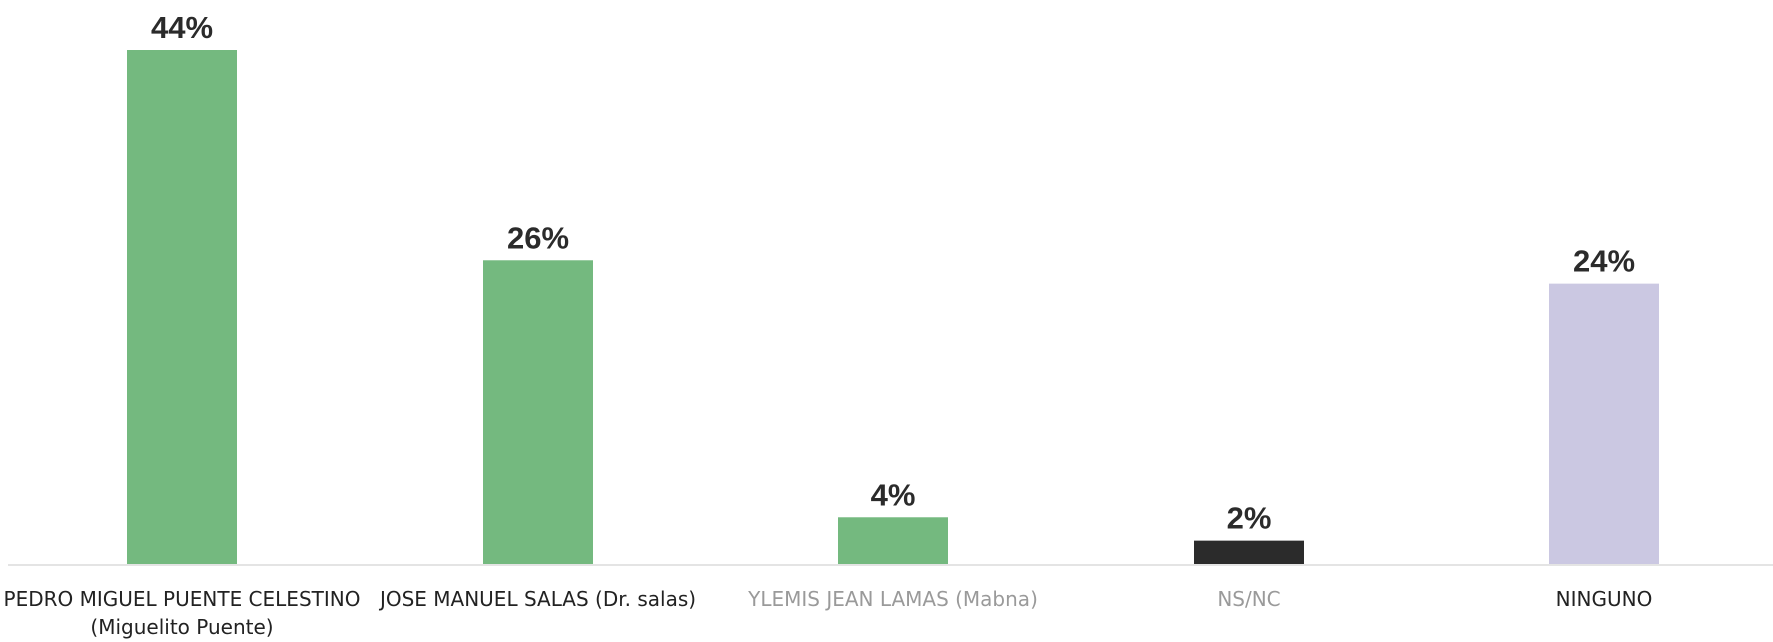 Image resolution: width=1773 pixels, height=642 pixels. Describe the element at coordinates (1604, 599) in the screenshot. I see `category-label-5: NINGUNO` at that location.